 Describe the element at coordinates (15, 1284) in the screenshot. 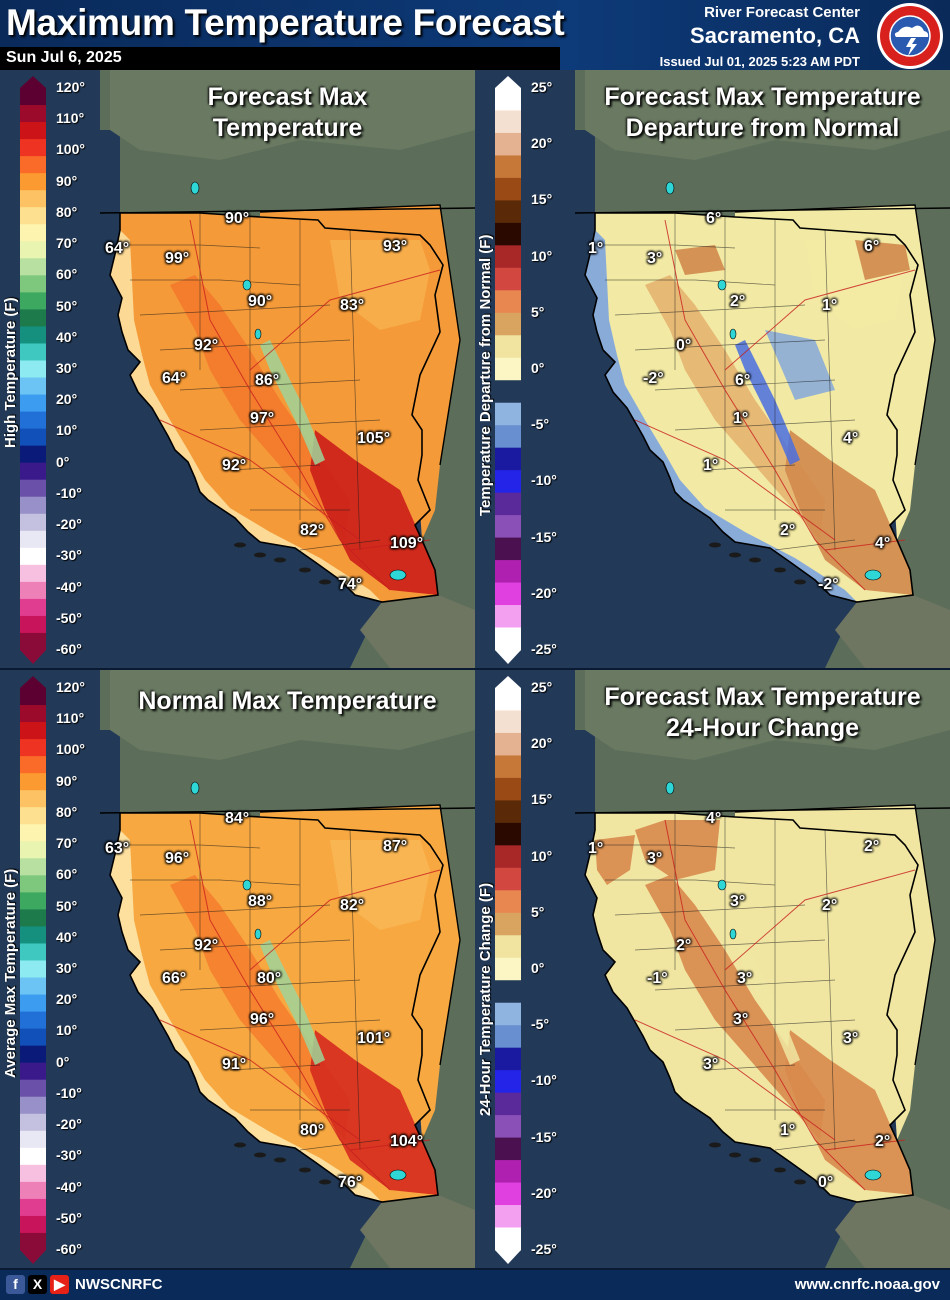

I see `facebook-icon: f` at that location.